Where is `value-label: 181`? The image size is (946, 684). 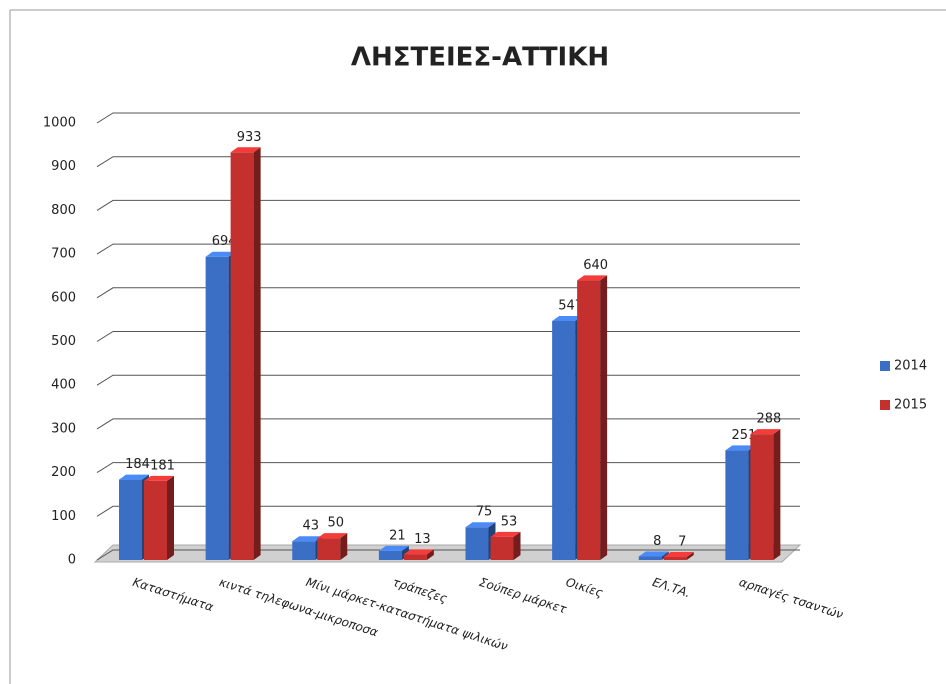 value-label: 181 is located at coordinates (162, 465).